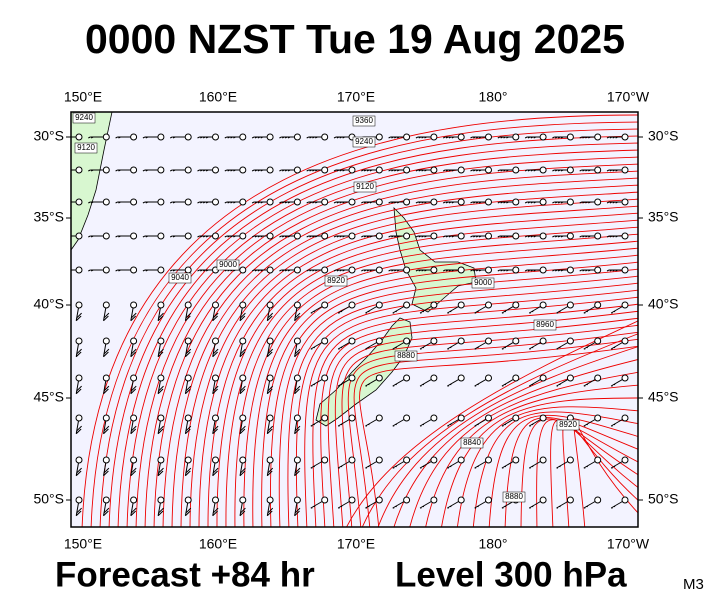 The image size is (711, 600). Describe the element at coordinates (356, 544) in the screenshot. I see `lon-label-bottom: 170°E` at that location.